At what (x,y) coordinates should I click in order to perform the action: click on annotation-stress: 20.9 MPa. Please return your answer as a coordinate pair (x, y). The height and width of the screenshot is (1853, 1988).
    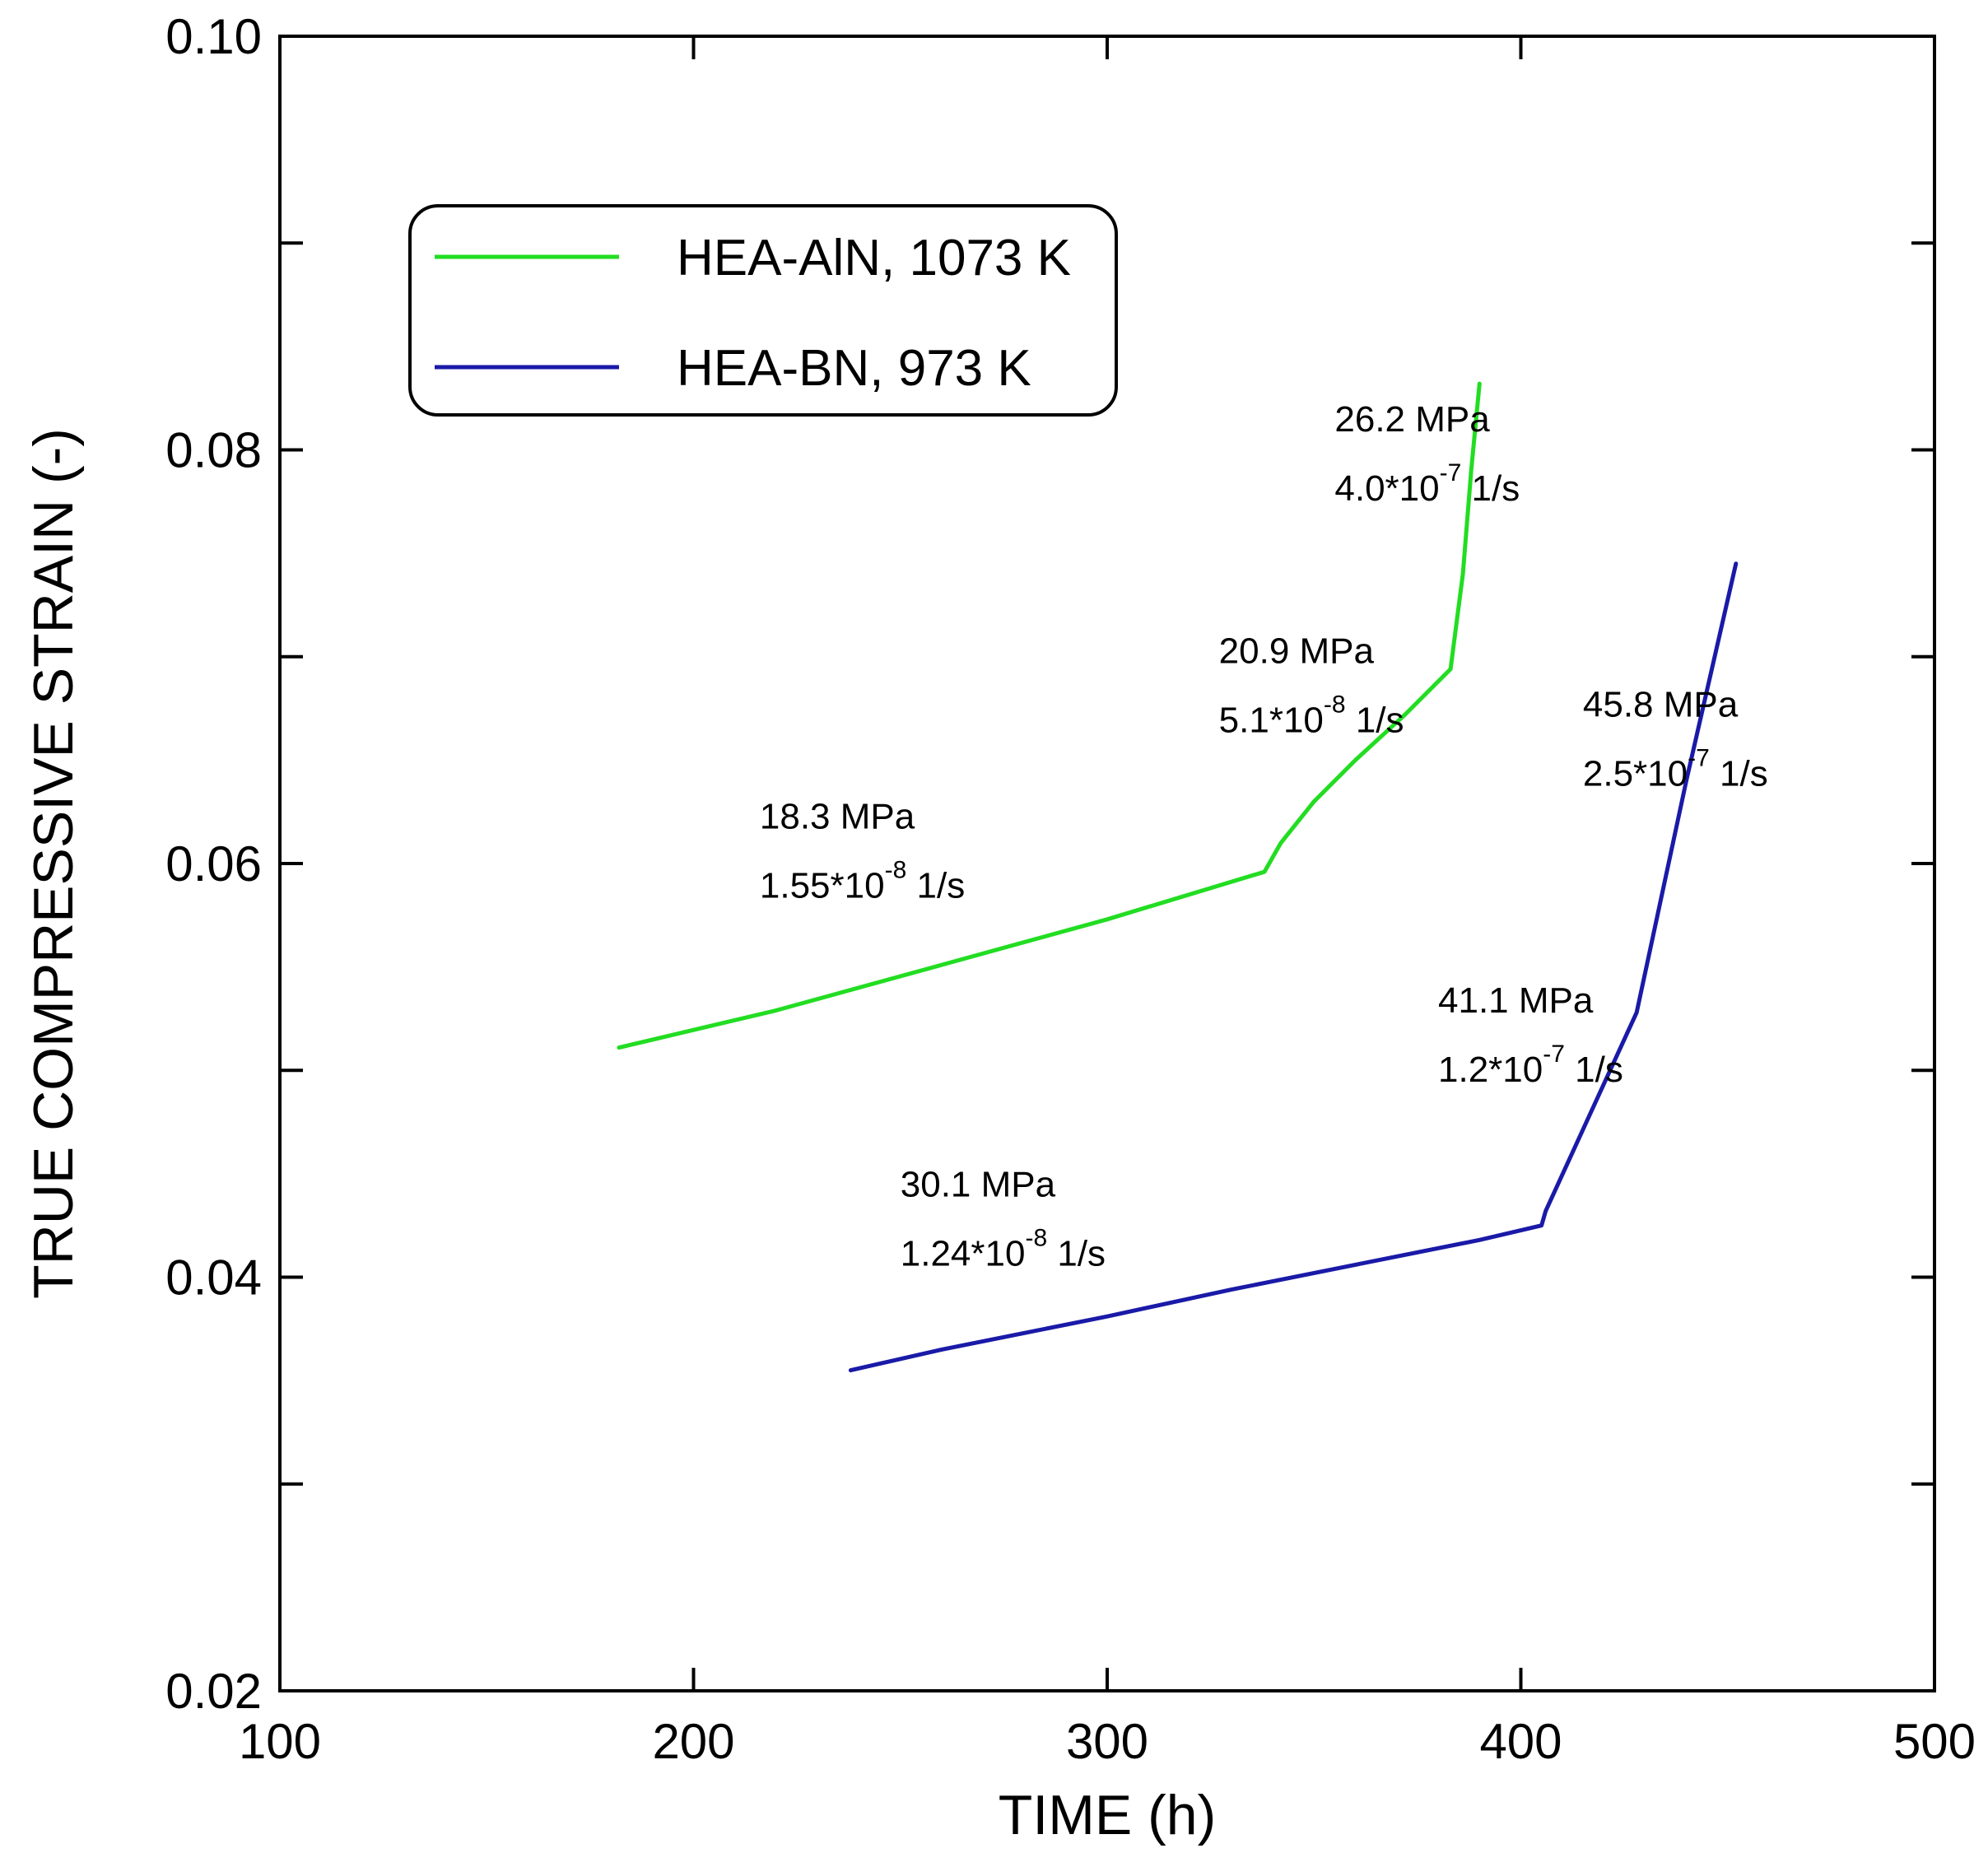
    Looking at the image, I should click on (1297, 651).